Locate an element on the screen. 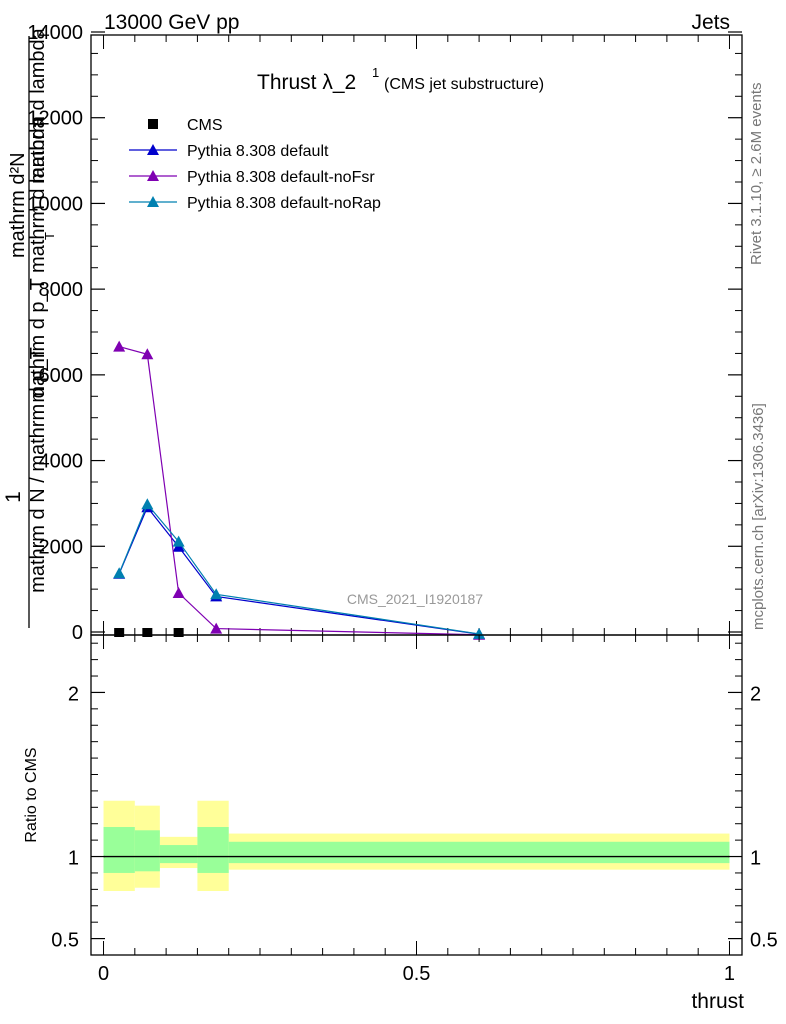  ylabel-mid: mathrm d p_T mathrm d lambda is located at coordinates (38, 259).